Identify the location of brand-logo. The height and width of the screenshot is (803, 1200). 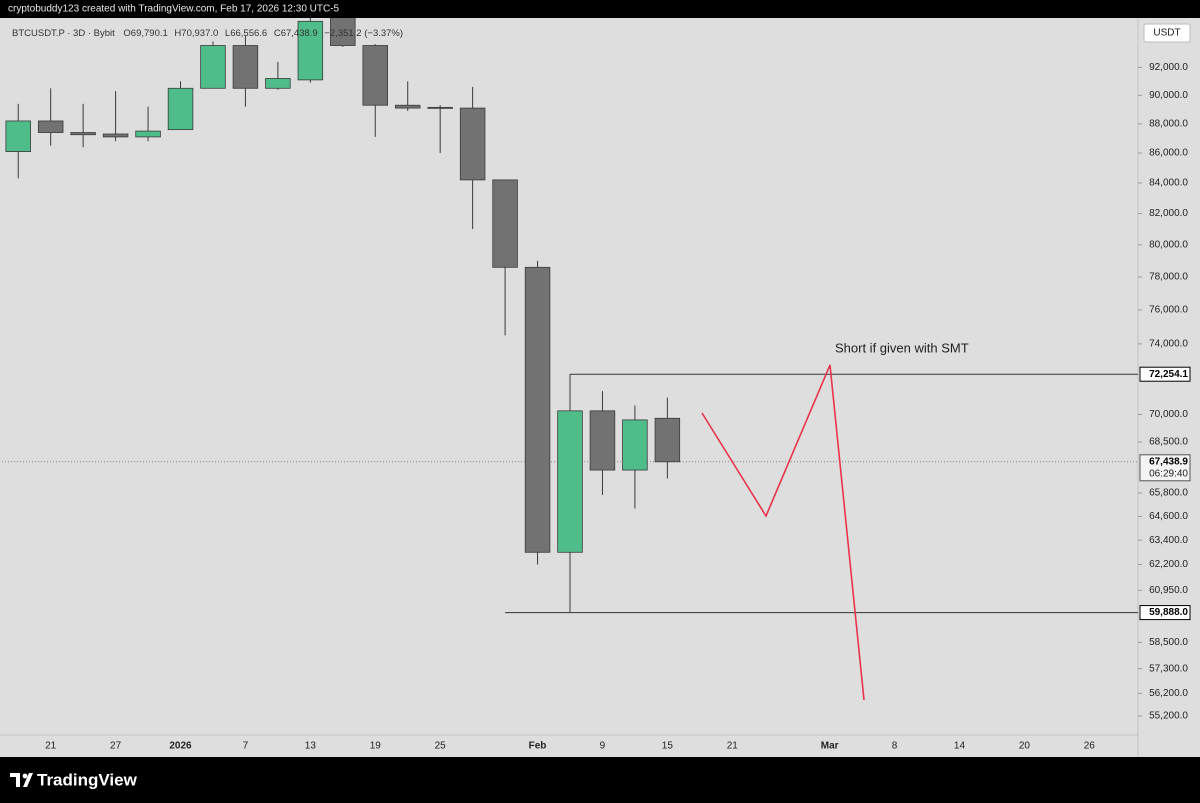
(21, 780).